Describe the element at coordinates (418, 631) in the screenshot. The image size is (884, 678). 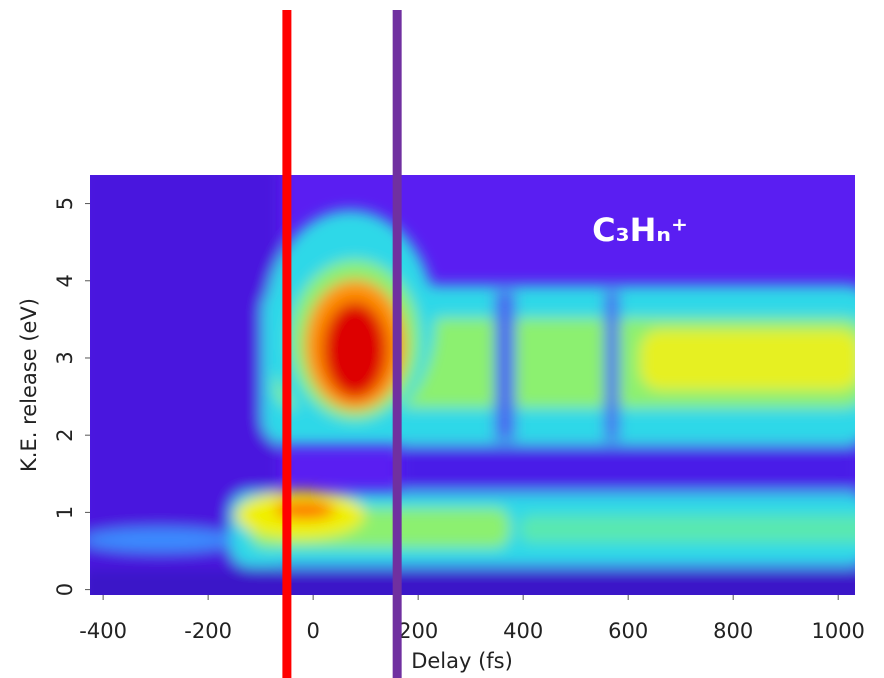
I see `x-tick-label: 200` at that location.